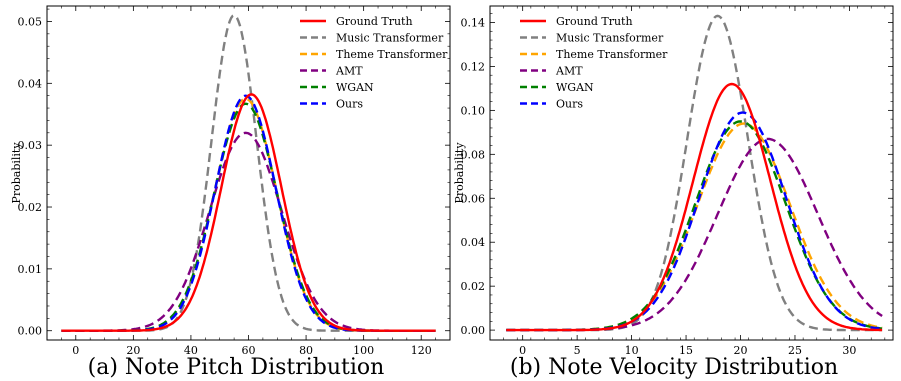 This screenshot has height=381, width=901. What do you see at coordinates (392, 54) in the screenshot?
I see `pitch-legend-label-theme-transformer: Theme Transformer` at bounding box center [392, 54].